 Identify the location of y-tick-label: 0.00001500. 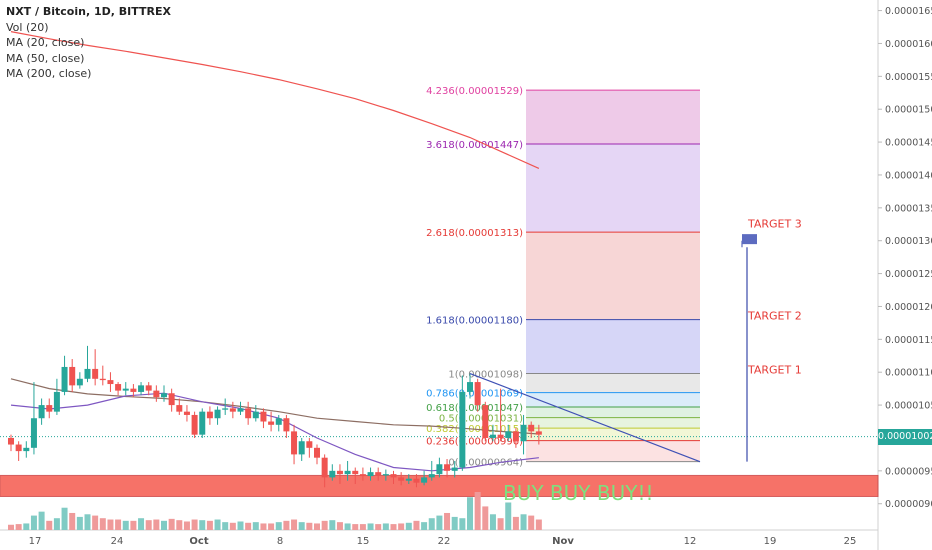
(908, 110).